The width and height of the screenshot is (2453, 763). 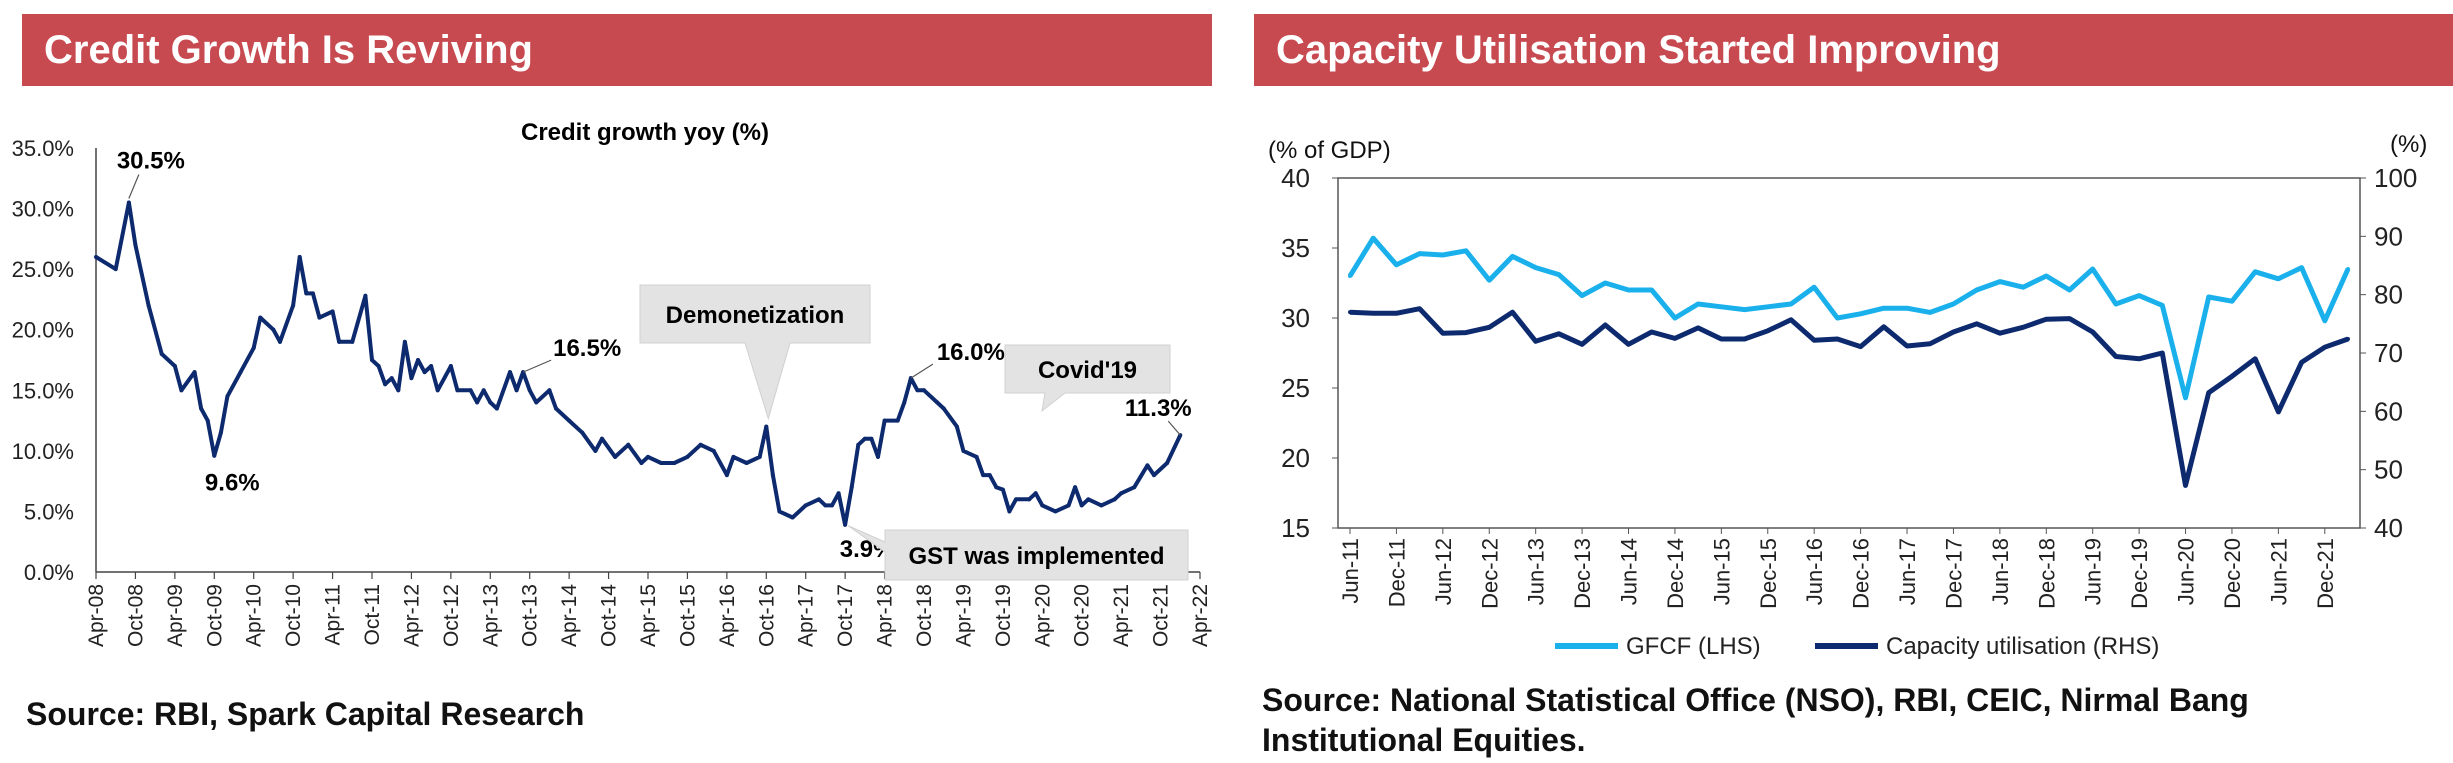 I want to click on x-tick-label: Jun-21, so click(x=2278, y=571).